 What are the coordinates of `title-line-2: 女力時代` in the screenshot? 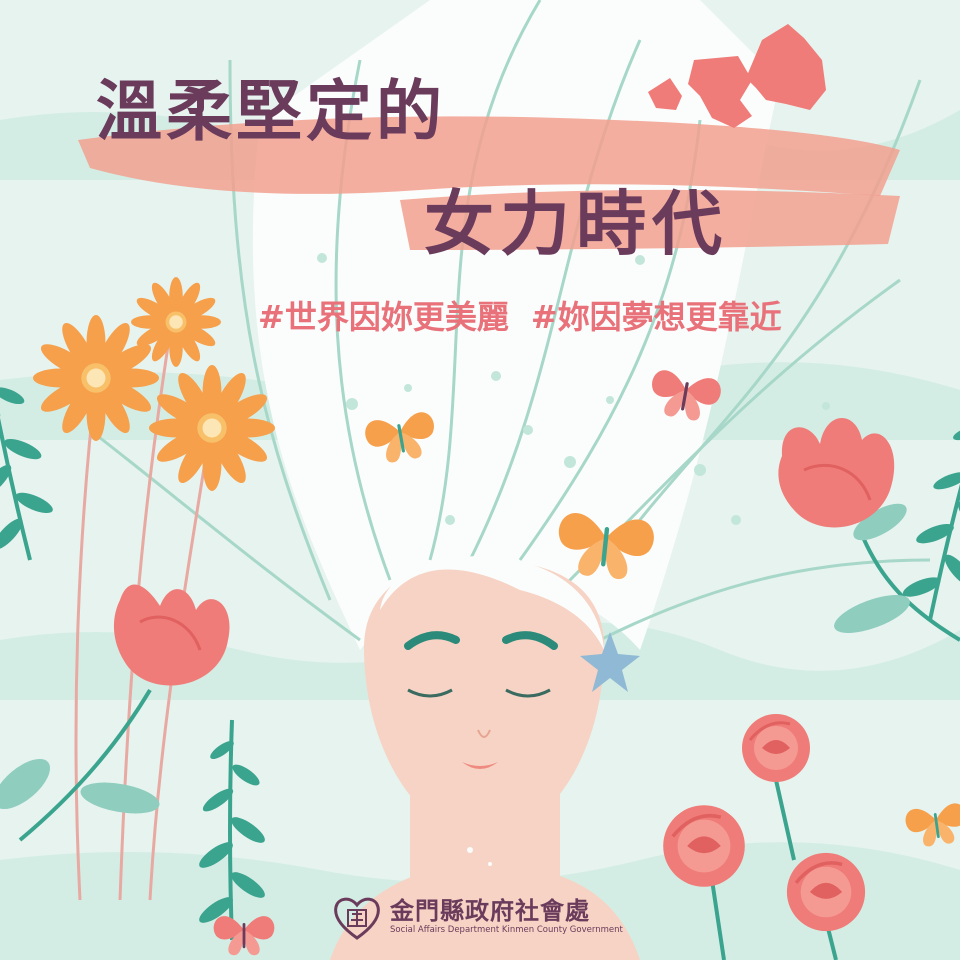 It's located at (576, 224).